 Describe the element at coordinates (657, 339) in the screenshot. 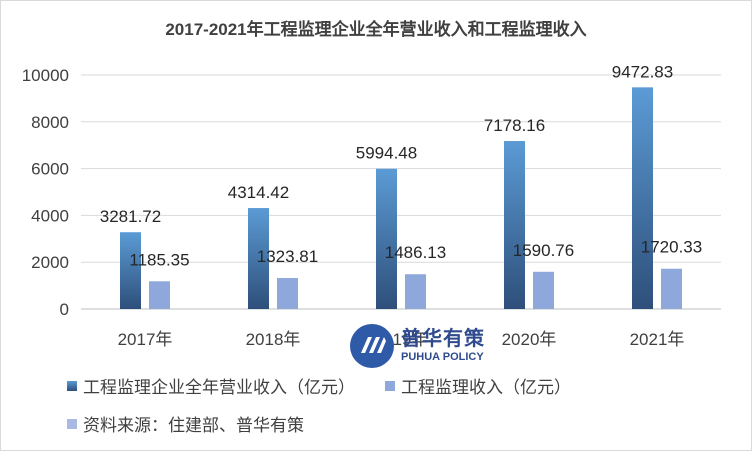

I see `x-tick-label: 2021年` at that location.